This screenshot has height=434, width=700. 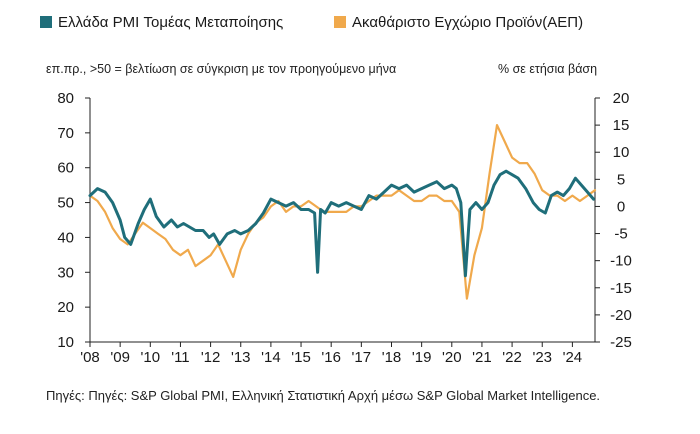 What do you see at coordinates (46, 22) in the screenshot?
I see `legend-swatch-pmi` at bounding box center [46, 22].